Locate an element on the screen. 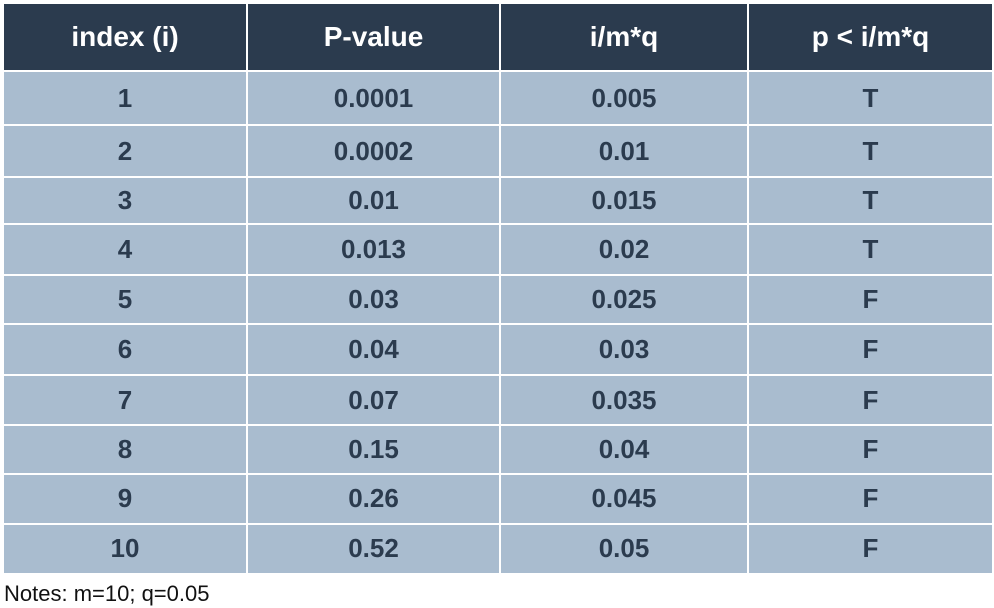  table-row: 7 0.07 0.035 F is located at coordinates (498, 400).